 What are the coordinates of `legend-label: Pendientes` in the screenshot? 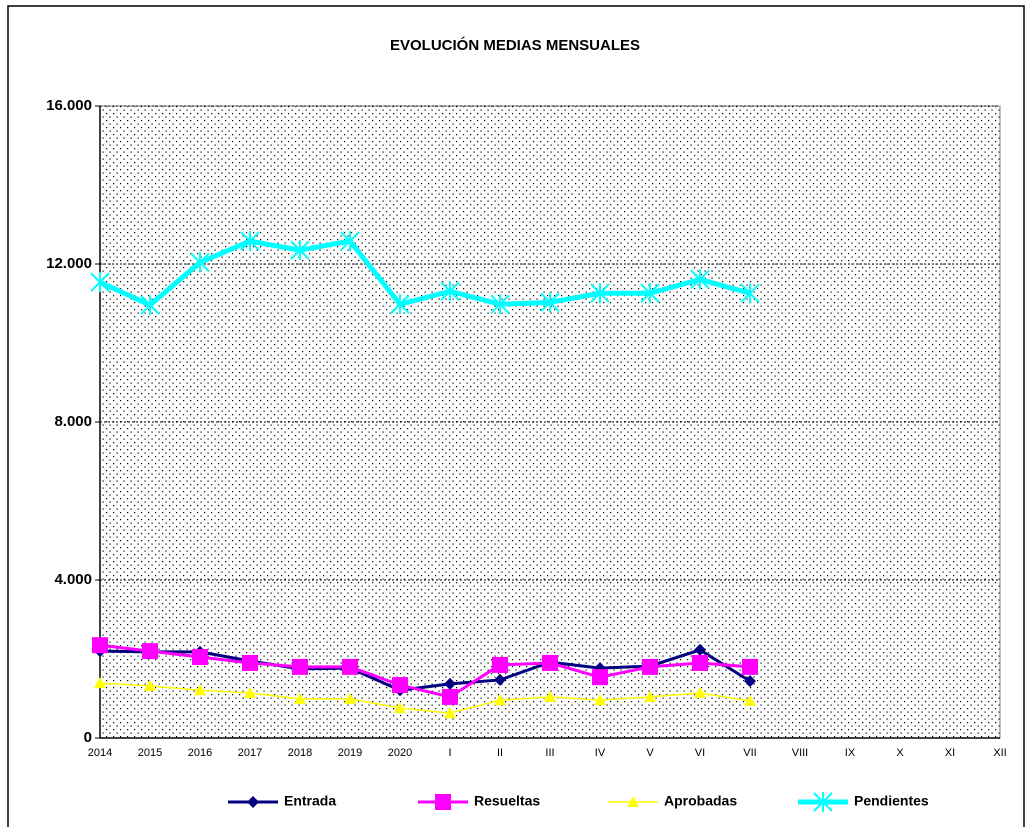 It's located at (891, 801).